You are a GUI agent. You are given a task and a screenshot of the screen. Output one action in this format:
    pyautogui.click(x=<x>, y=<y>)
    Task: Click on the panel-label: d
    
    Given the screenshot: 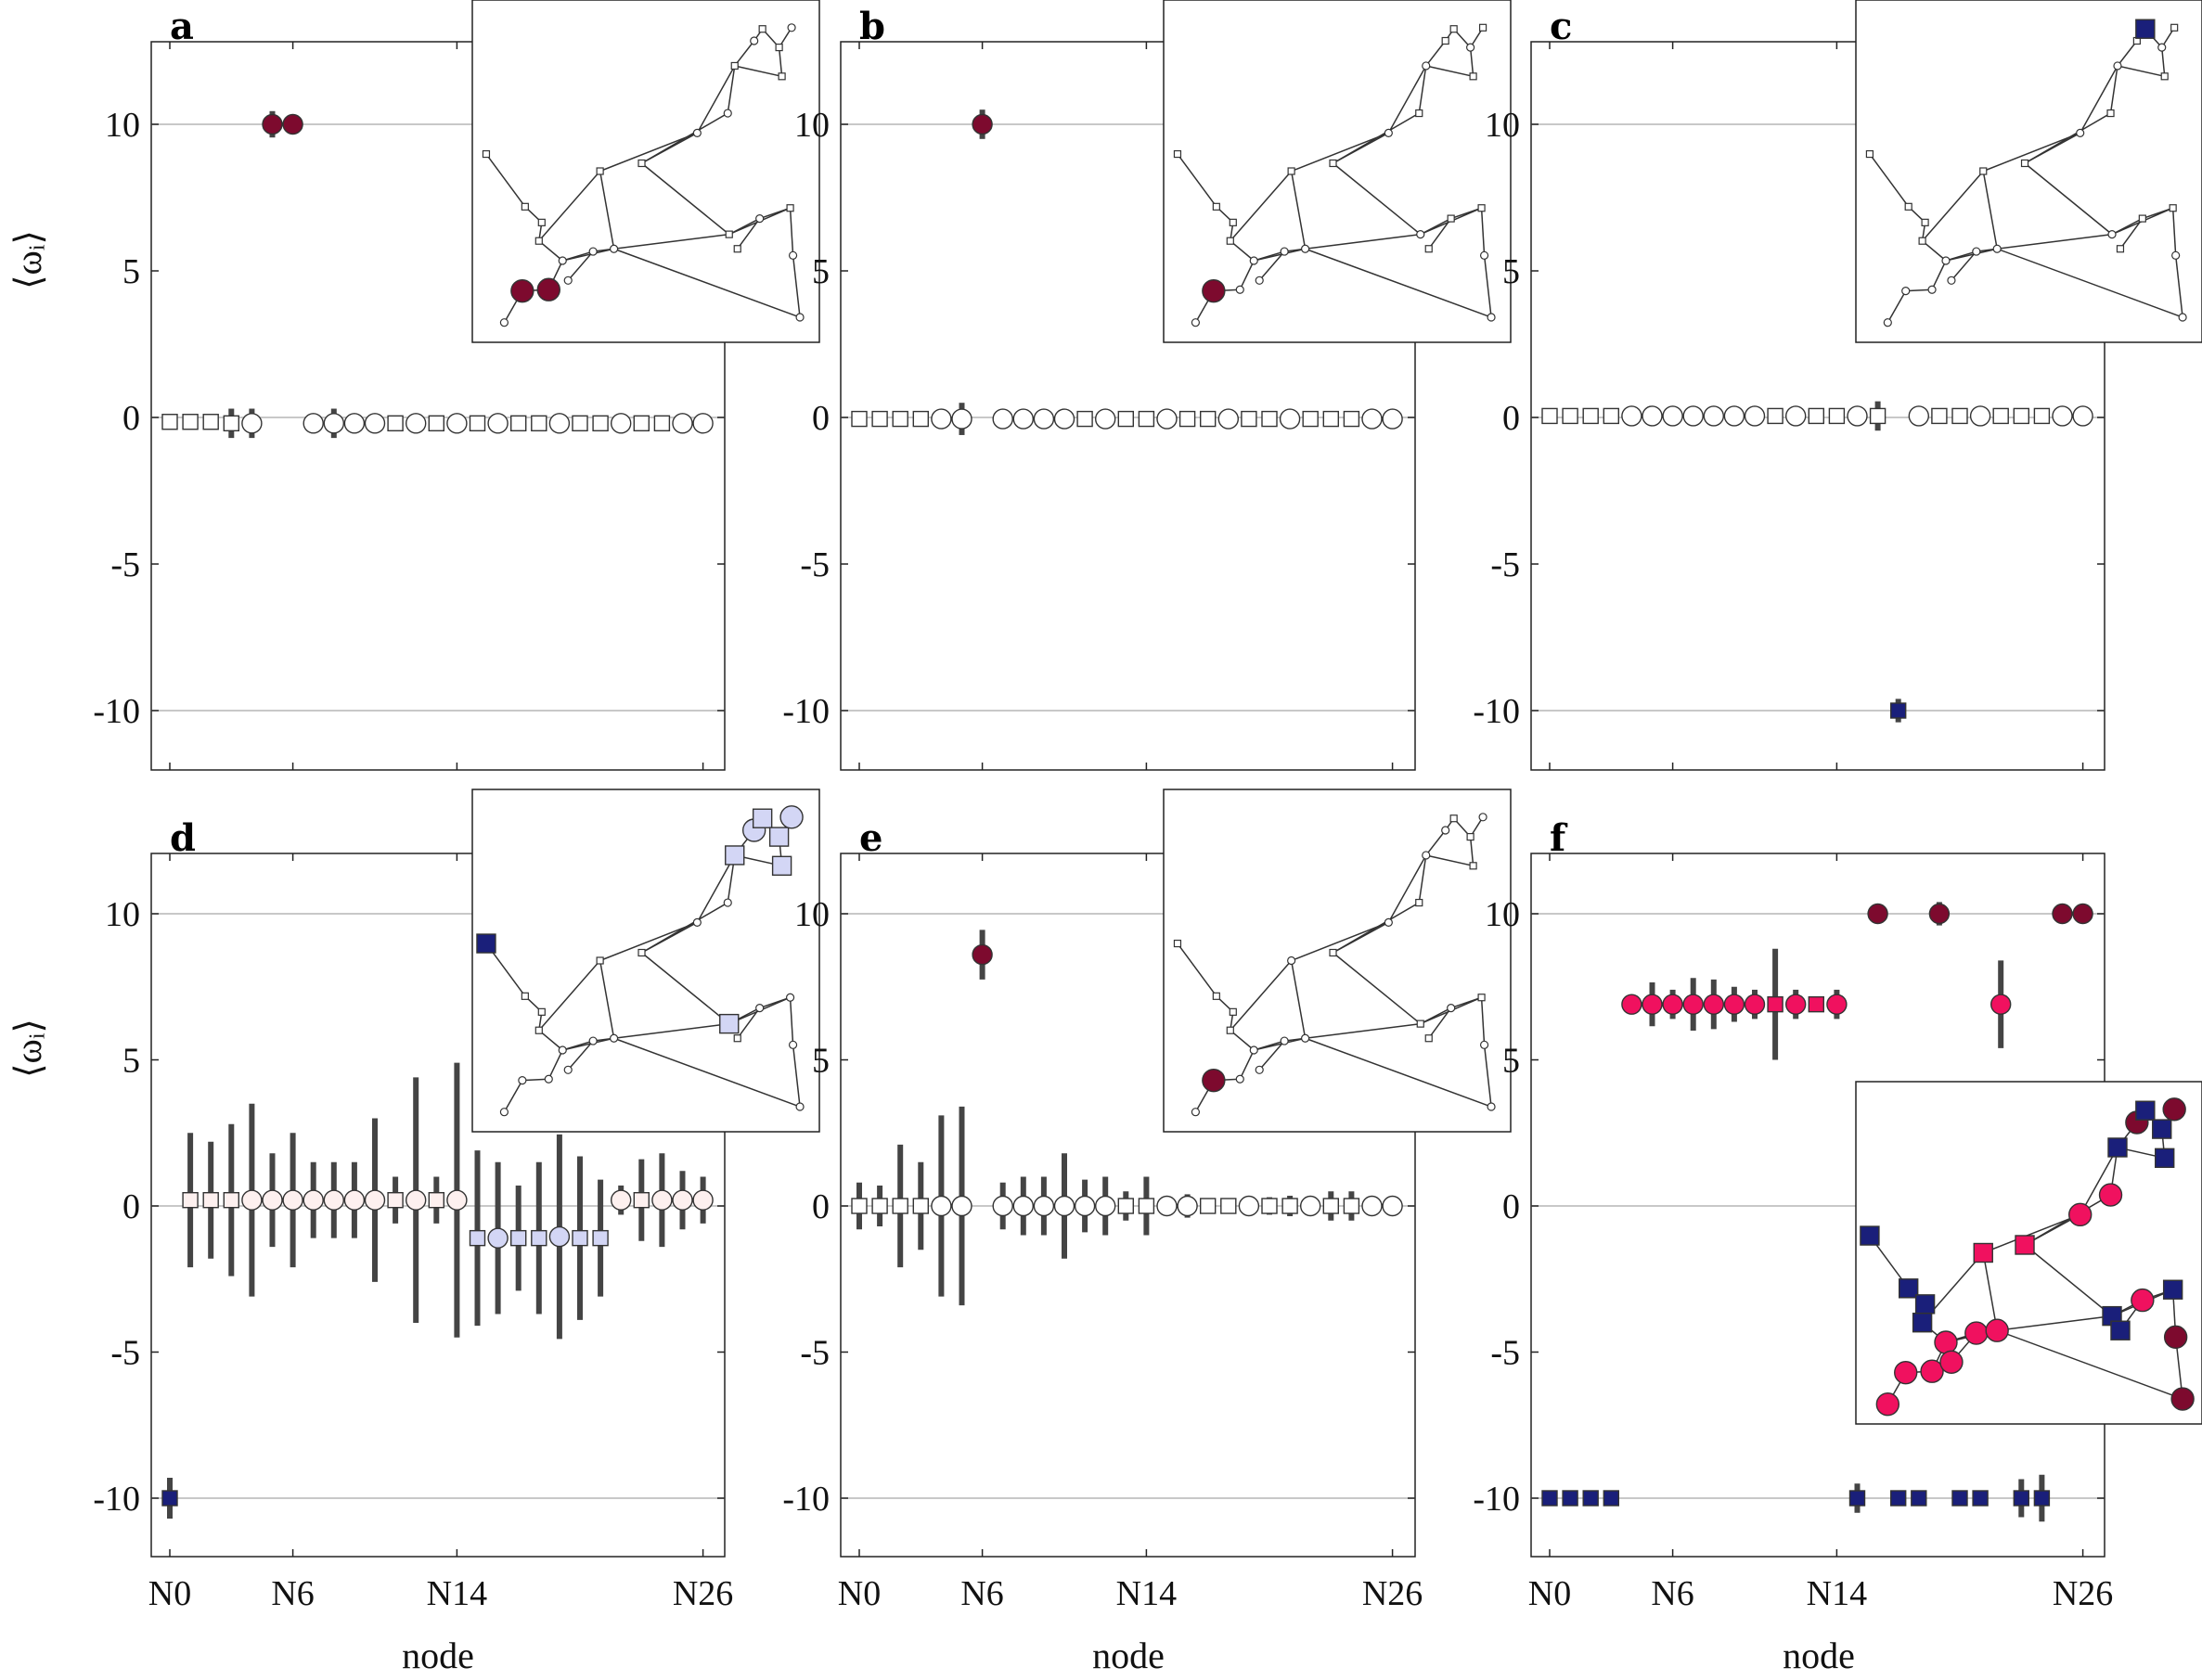 What is the action you would take?
    pyautogui.click(x=183, y=838)
    